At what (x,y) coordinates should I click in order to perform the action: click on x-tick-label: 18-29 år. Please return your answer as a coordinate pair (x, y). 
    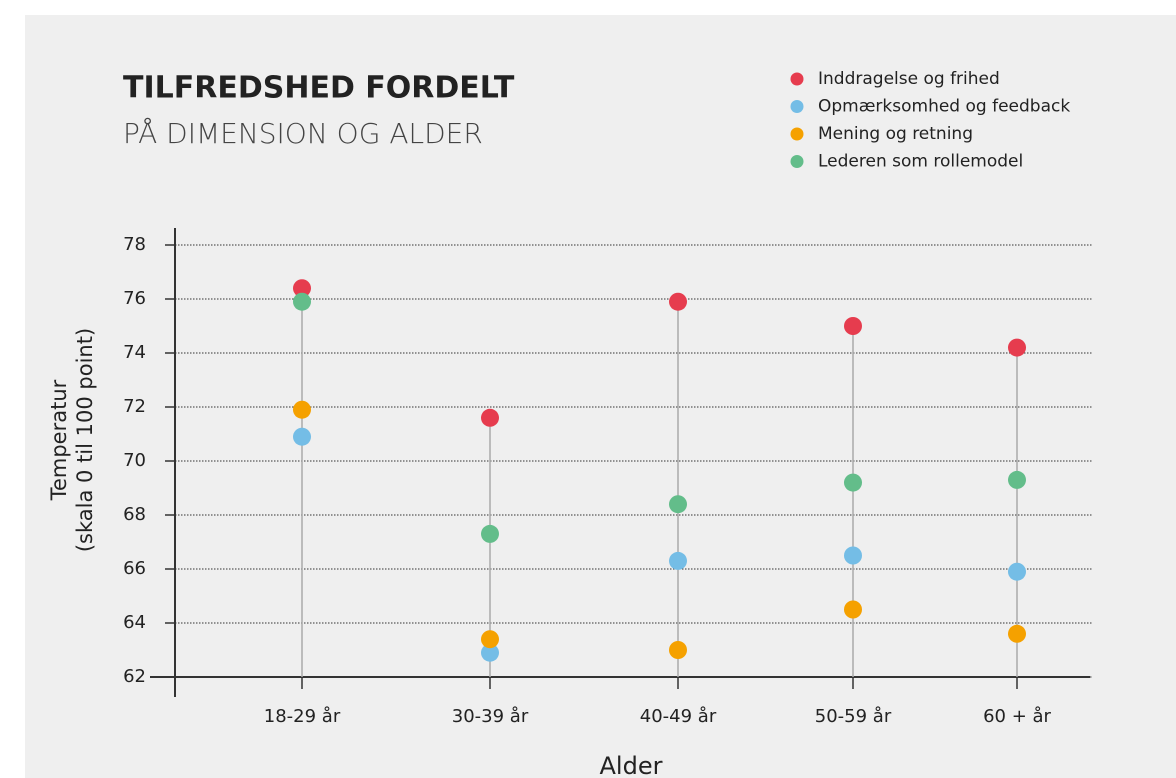
    Looking at the image, I should click on (302, 716).